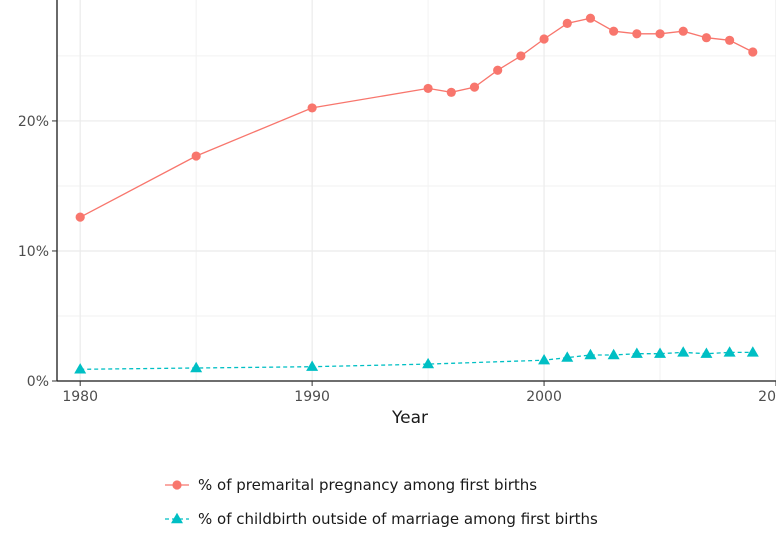  Describe the element at coordinates (80, 397) in the screenshot. I see `x-tick-label: 1980` at that location.